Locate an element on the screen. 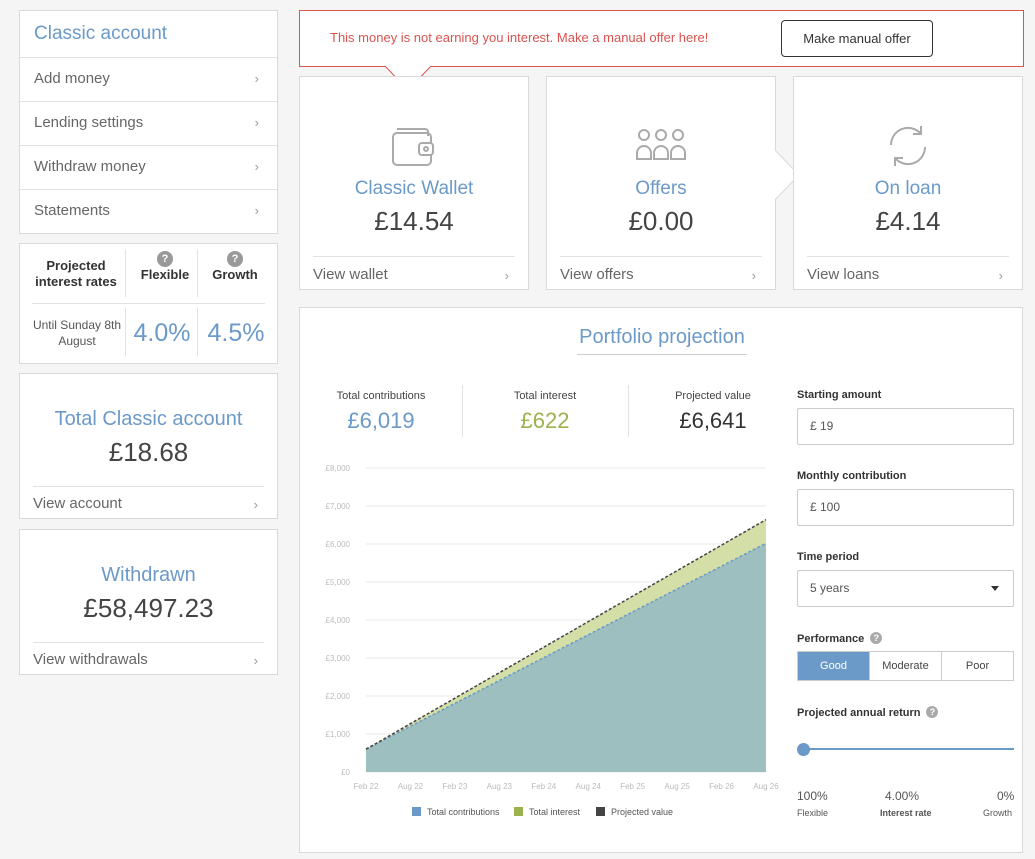  view-offers-link: View offers › is located at coordinates (661, 274).